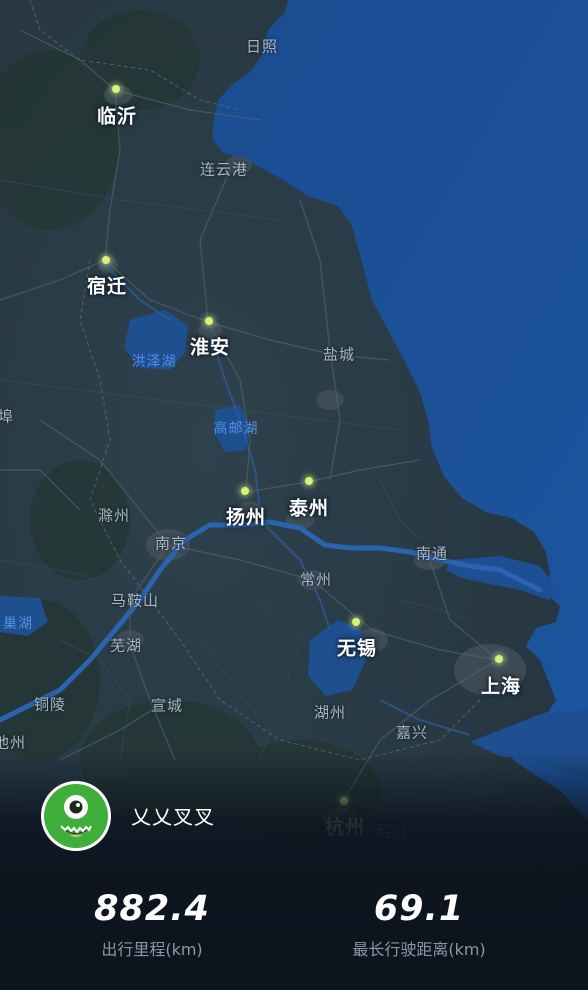 The image size is (588, 990). I want to click on chao-lake, so click(24, 616).